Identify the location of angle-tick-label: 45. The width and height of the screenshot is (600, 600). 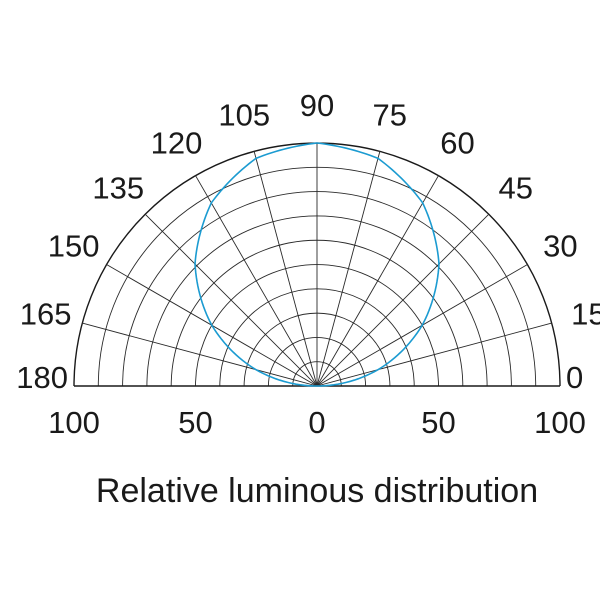
(515, 187).